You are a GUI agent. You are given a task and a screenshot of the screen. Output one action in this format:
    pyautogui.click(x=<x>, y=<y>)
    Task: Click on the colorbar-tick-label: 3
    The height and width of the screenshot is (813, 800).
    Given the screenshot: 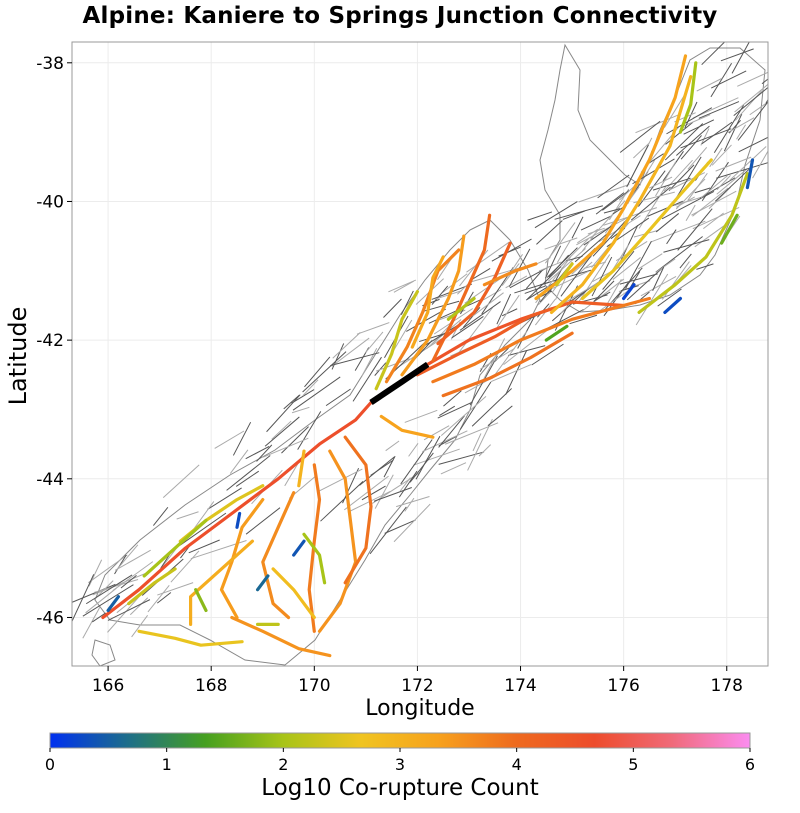 What is the action you would take?
    pyautogui.click(x=400, y=764)
    